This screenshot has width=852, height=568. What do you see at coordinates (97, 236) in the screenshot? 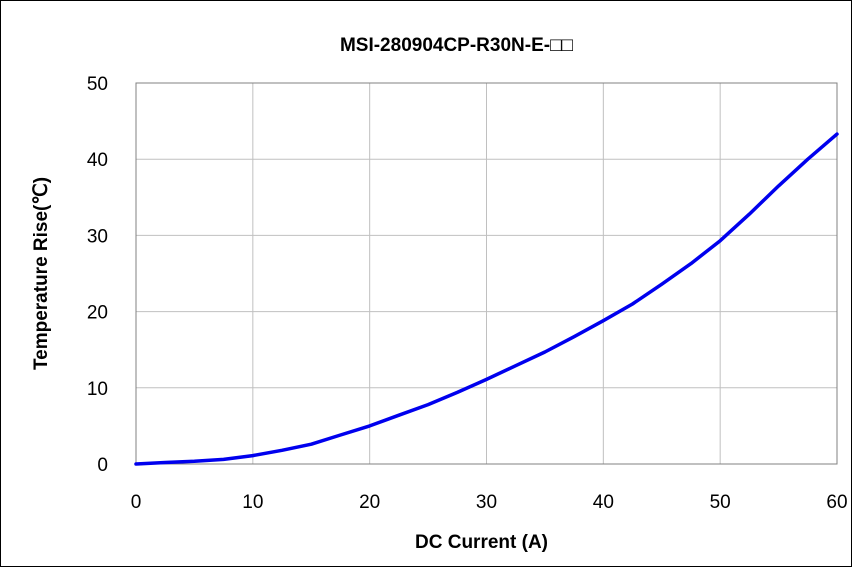
I see `y-tick-label: 30` at bounding box center [97, 236].